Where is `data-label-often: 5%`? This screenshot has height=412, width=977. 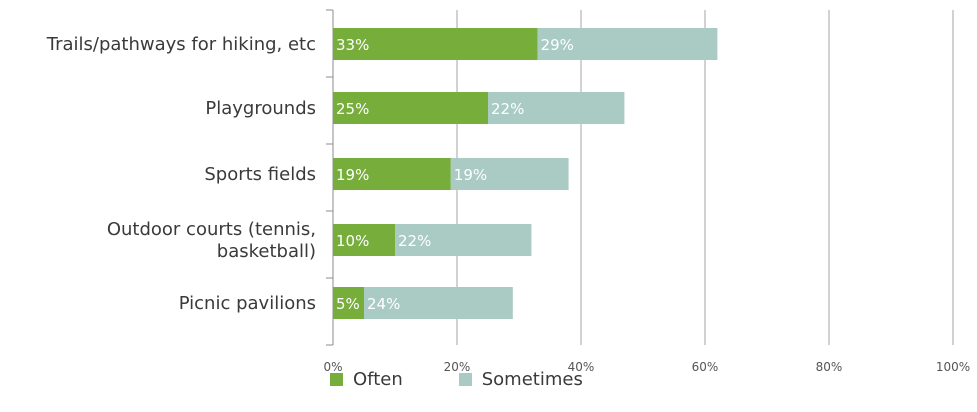 data-label-often: 5% is located at coordinates (348, 304).